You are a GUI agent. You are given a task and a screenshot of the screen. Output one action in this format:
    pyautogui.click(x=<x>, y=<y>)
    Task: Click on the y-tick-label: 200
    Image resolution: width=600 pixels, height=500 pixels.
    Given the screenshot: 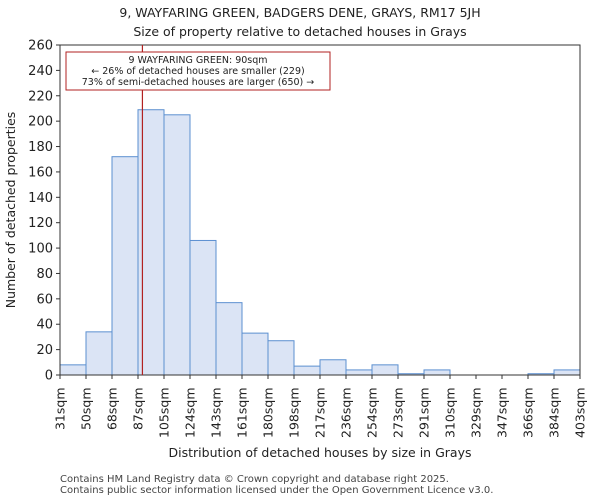 What is the action you would take?
    pyautogui.click(x=40, y=122)
    